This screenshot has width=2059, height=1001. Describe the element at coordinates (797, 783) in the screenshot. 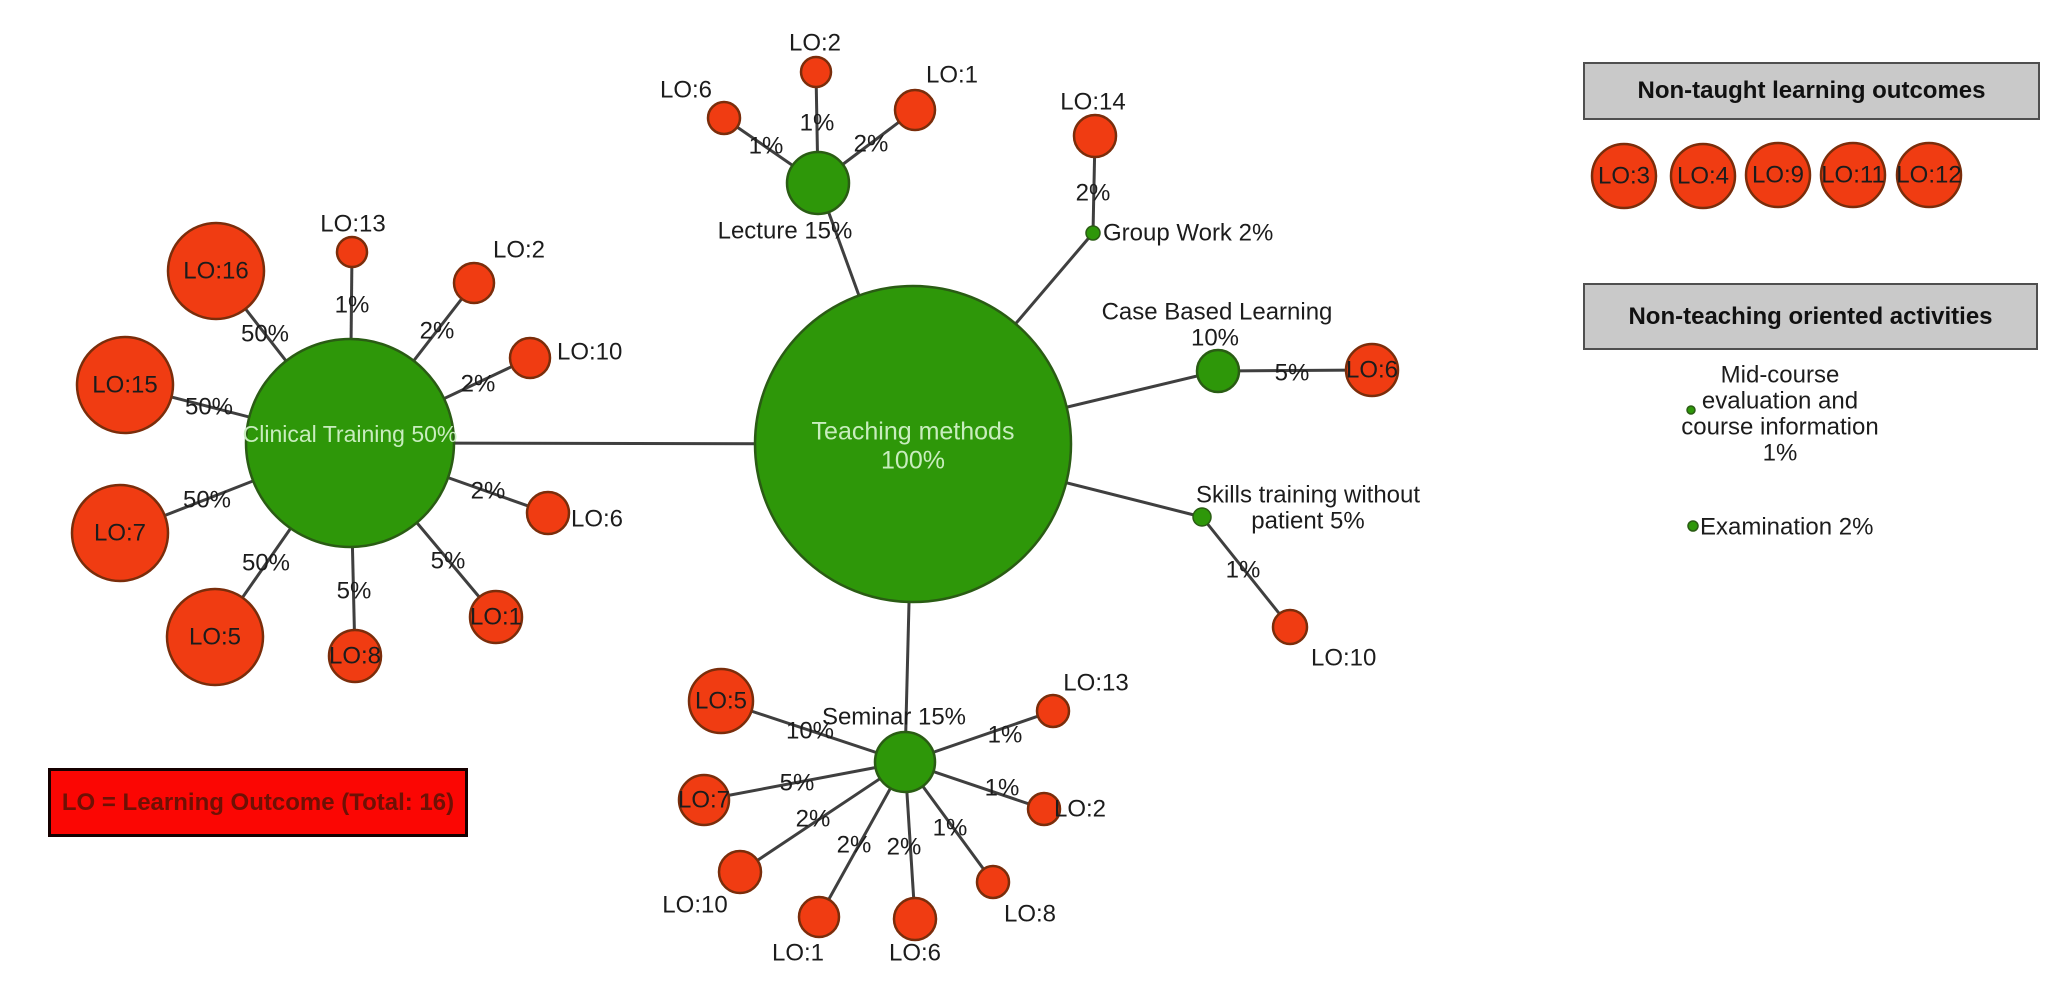

I see `edge-label-seminar-se-lo7: 5%` at that location.